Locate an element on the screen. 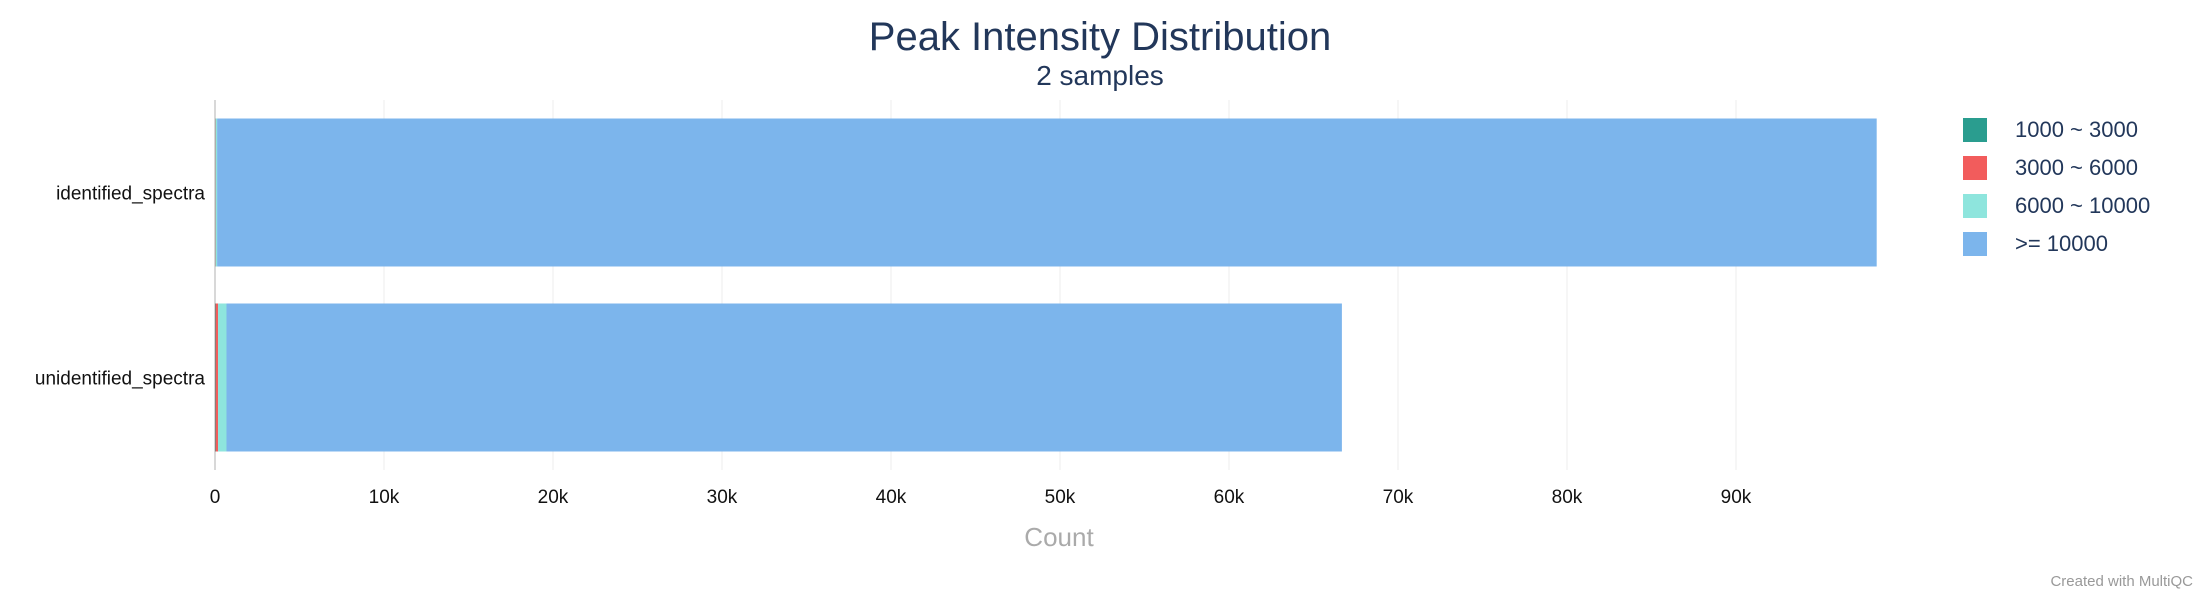 The image size is (2200, 600). chart-subtitle: 2 samples is located at coordinates (1100, 75).